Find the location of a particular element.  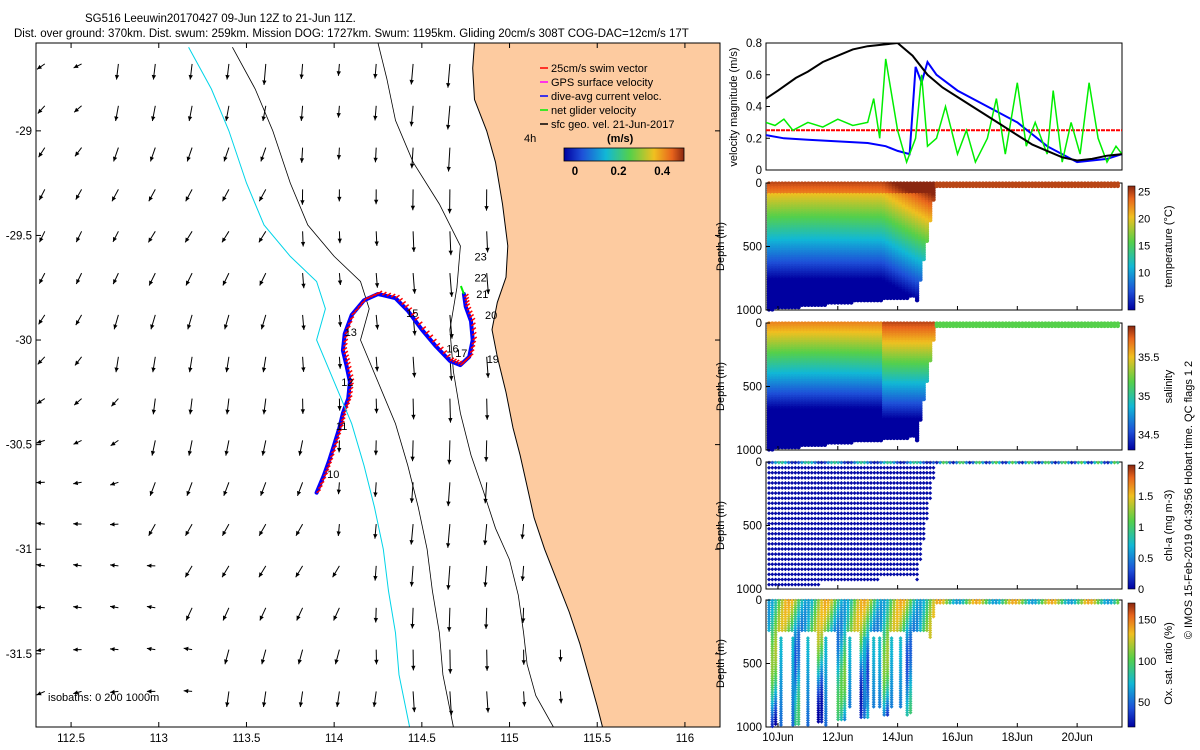

x-tick-label: 115.5 is located at coordinates (597, 739).